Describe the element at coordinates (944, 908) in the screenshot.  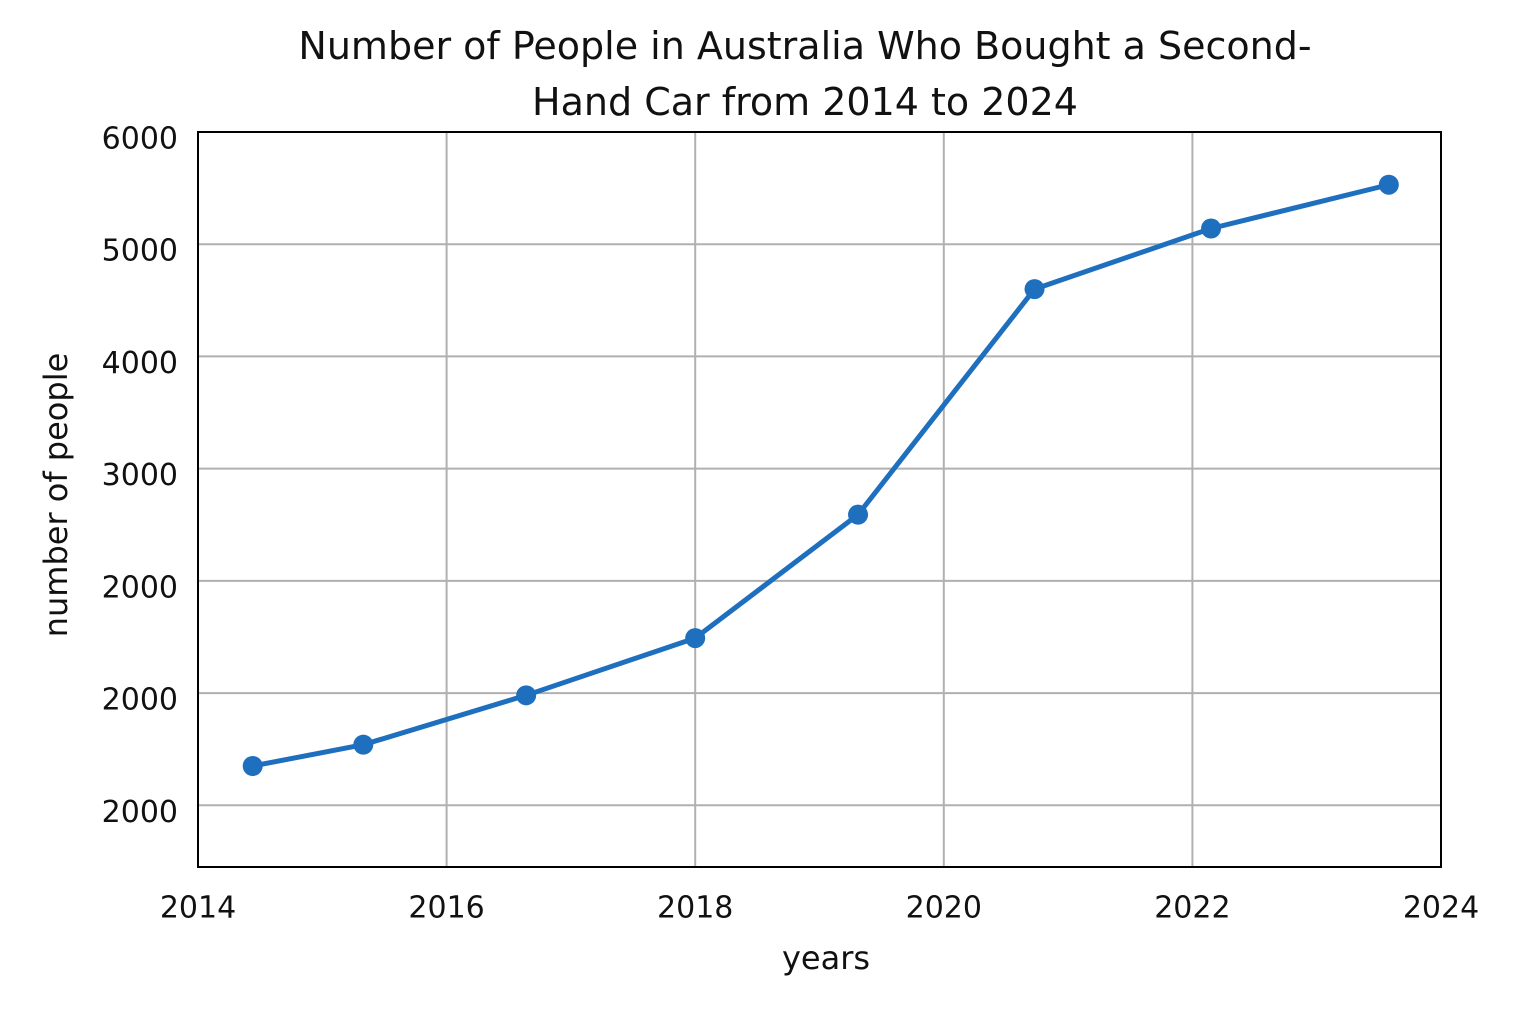
I see `x-tick-label: 2020` at that location.